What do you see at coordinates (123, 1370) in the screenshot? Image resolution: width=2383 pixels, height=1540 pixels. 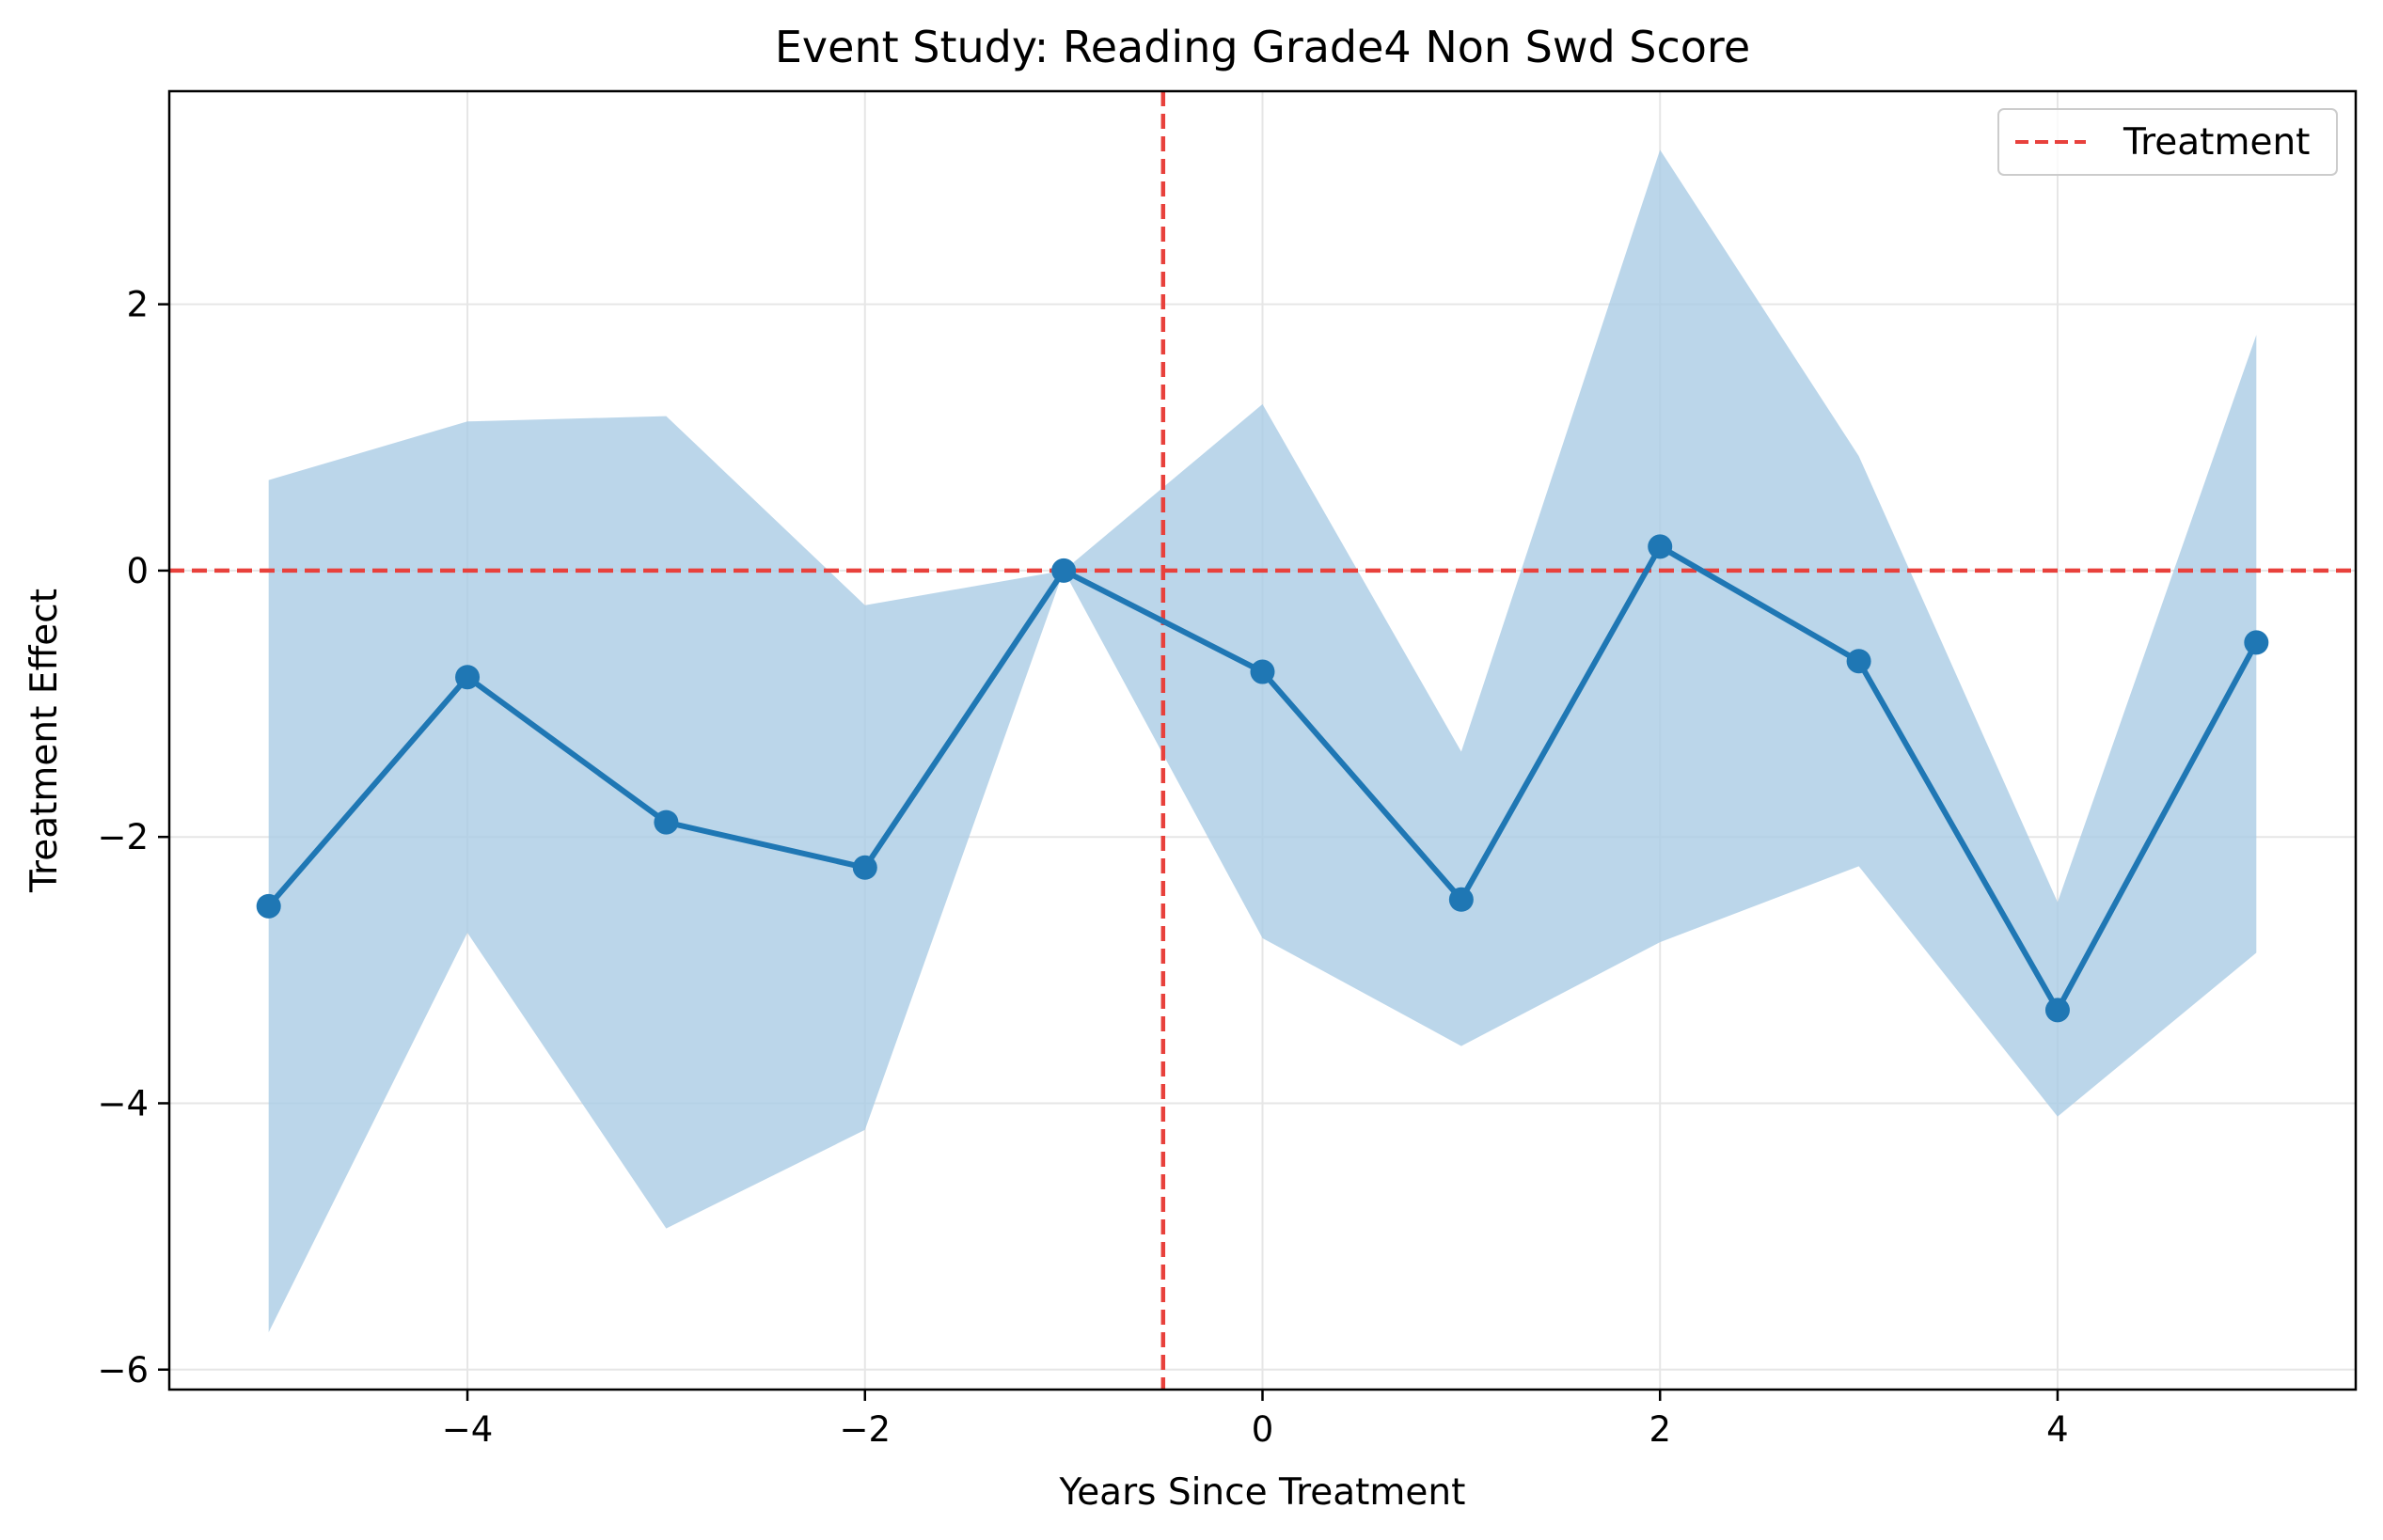 I see `y-tick-label: −6` at bounding box center [123, 1370].